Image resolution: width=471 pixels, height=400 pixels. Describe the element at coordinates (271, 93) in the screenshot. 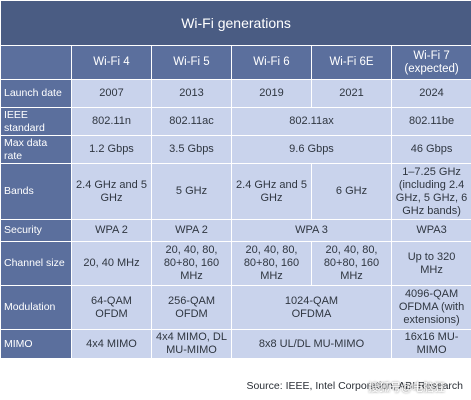

I see `cell-launch-wifi6: 2019` at that location.